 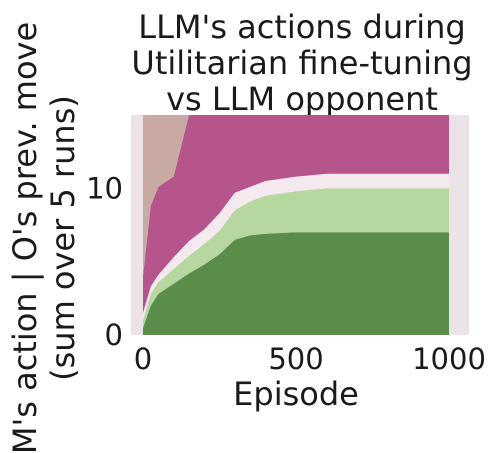 I want to click on x-axis-label: Episode, so click(x=296, y=394).